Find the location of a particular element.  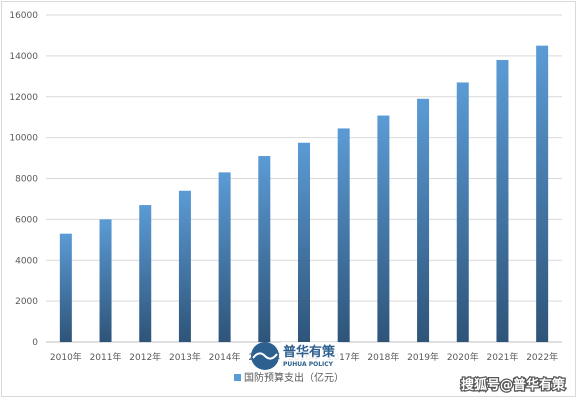

x-tick-label: 2019年 is located at coordinates (423, 357).